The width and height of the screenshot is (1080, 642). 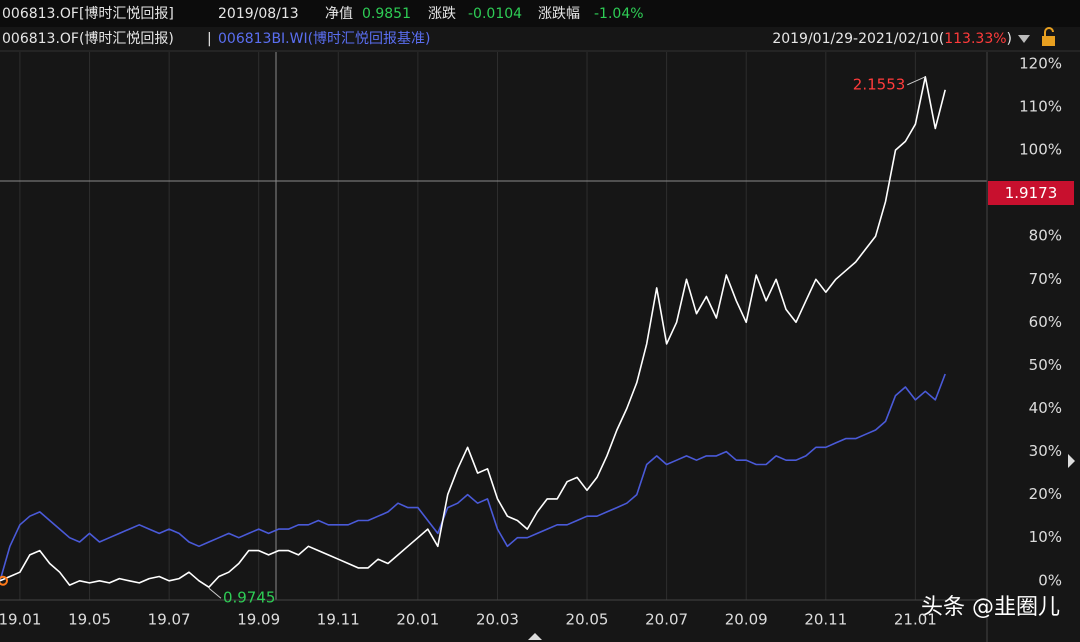 What do you see at coordinates (88, 13) in the screenshot?
I see `fund-code: 006813.OF[博时汇悦回报]` at bounding box center [88, 13].